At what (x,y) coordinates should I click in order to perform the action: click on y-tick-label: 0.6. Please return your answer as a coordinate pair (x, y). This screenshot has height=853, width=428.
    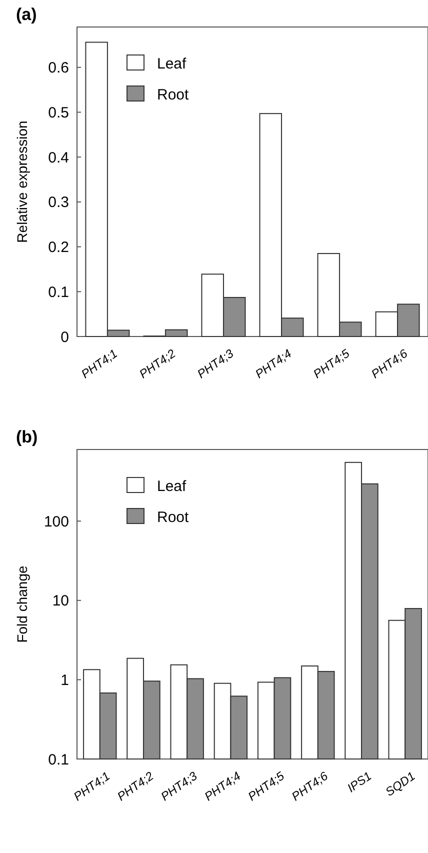
    Looking at the image, I should click on (58, 68).